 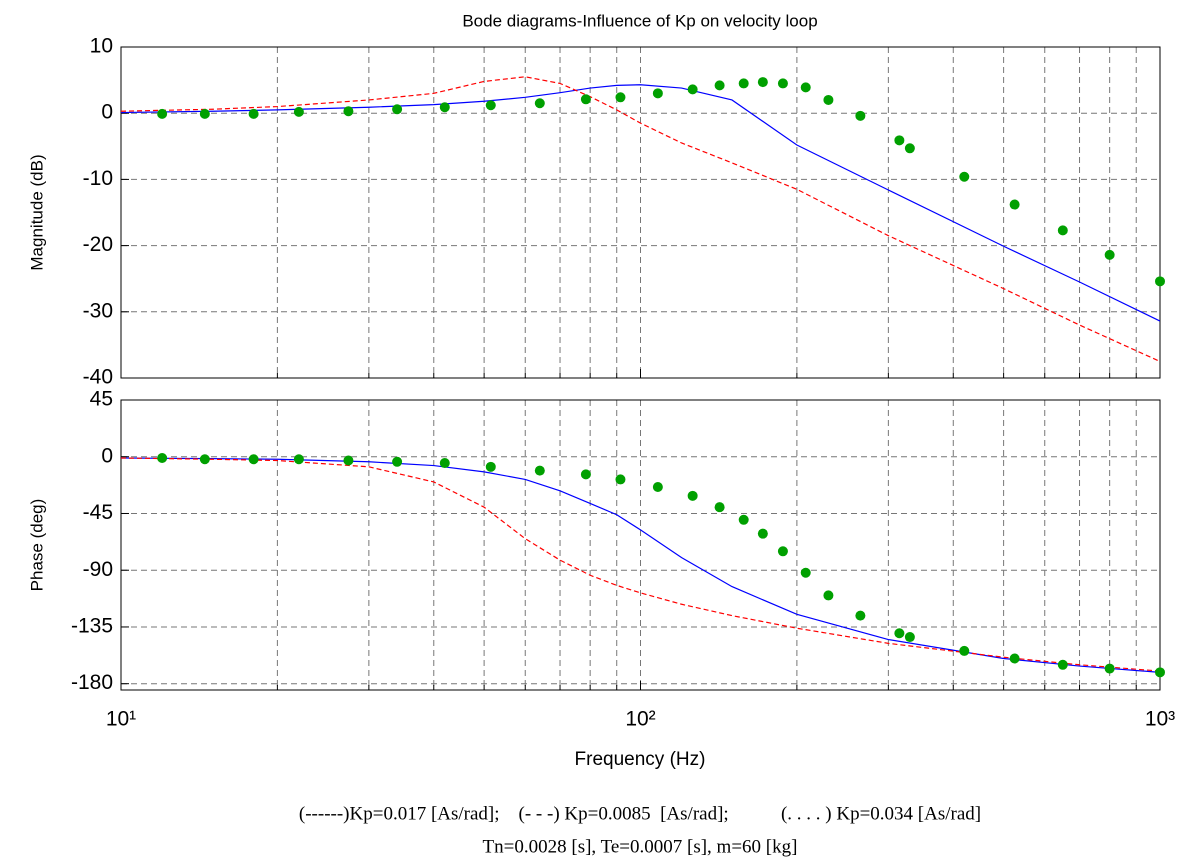 I want to click on y-tick-label: -90, so click(x=98, y=569).